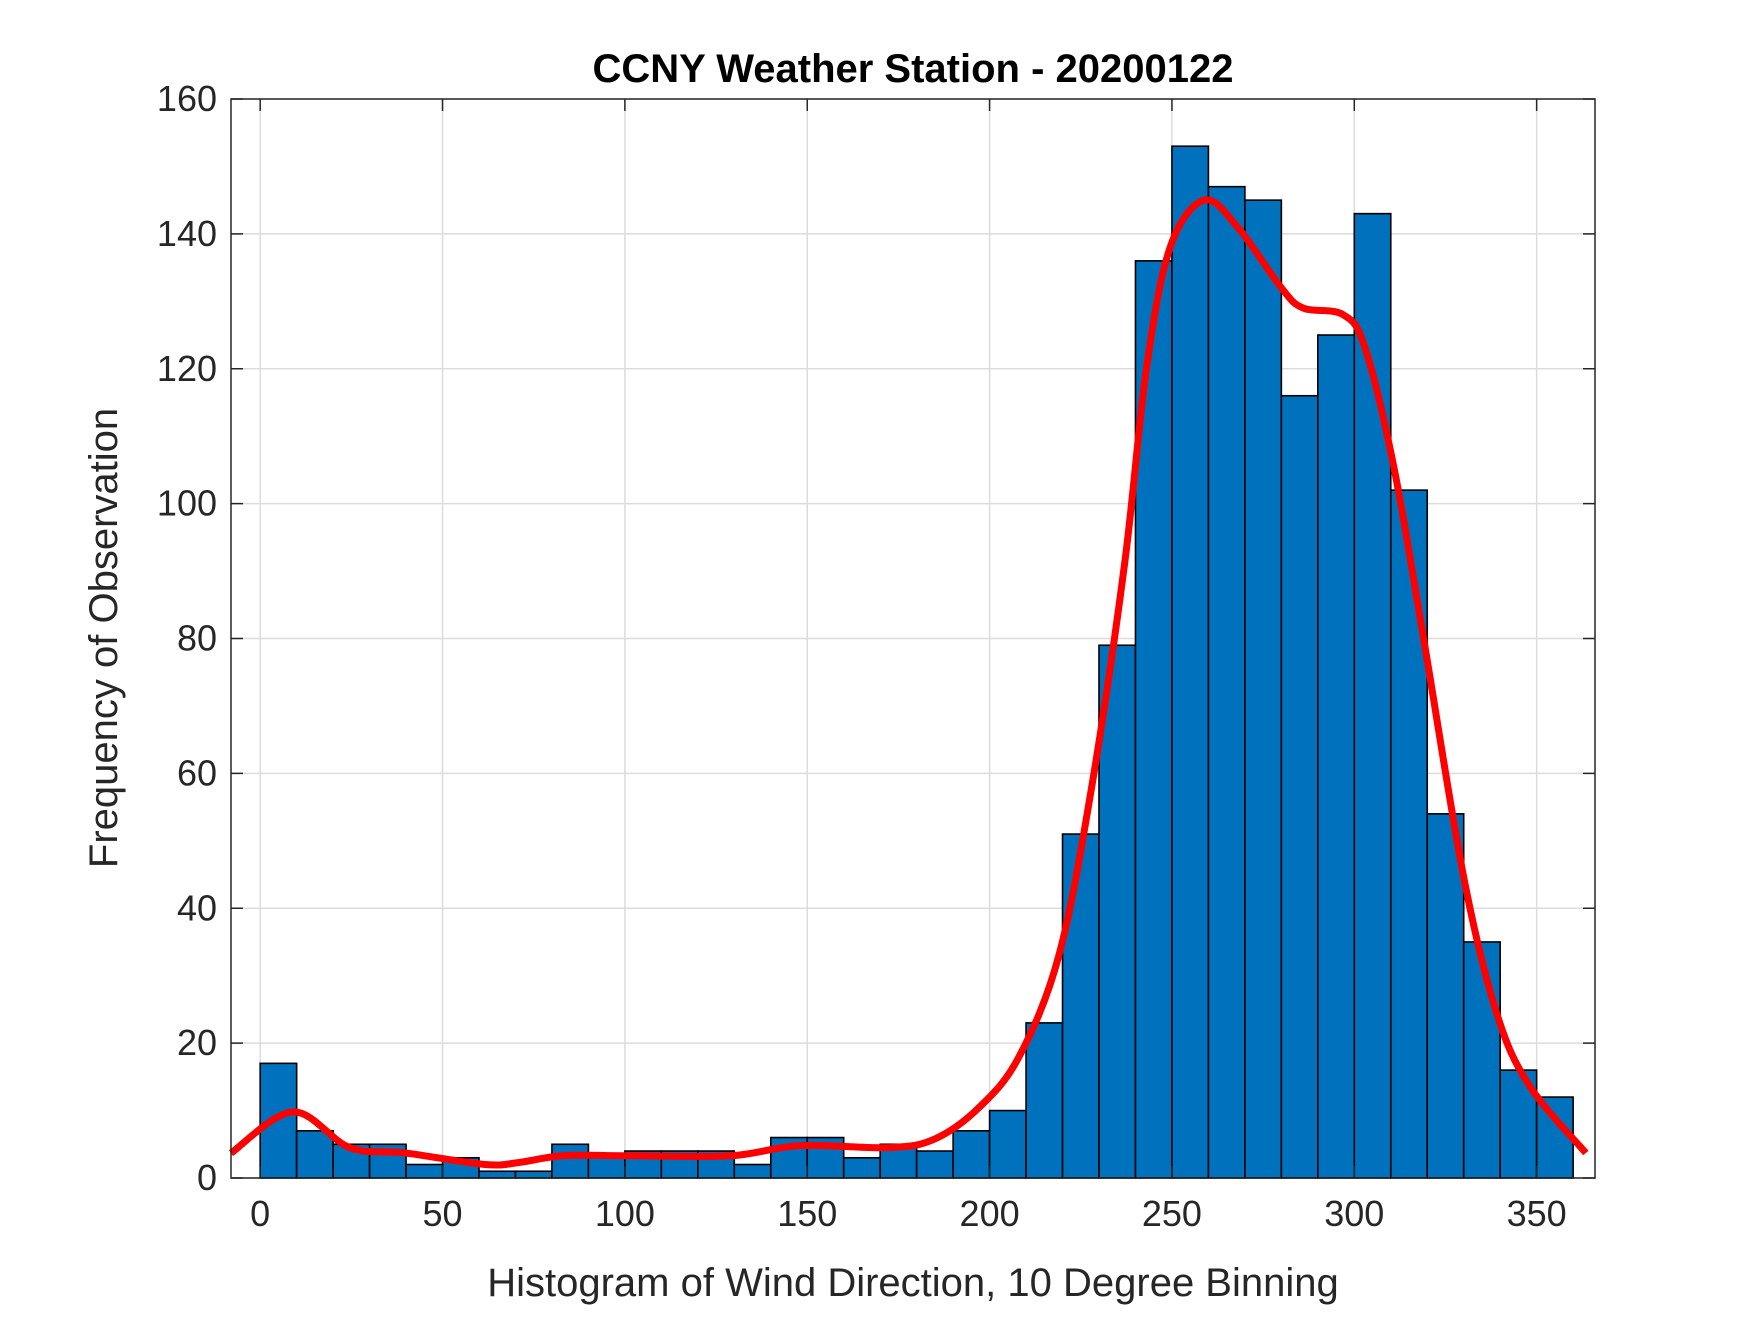 The width and height of the screenshot is (1750, 1318). What do you see at coordinates (187, 98) in the screenshot?
I see `y-tick-label: 160` at bounding box center [187, 98].